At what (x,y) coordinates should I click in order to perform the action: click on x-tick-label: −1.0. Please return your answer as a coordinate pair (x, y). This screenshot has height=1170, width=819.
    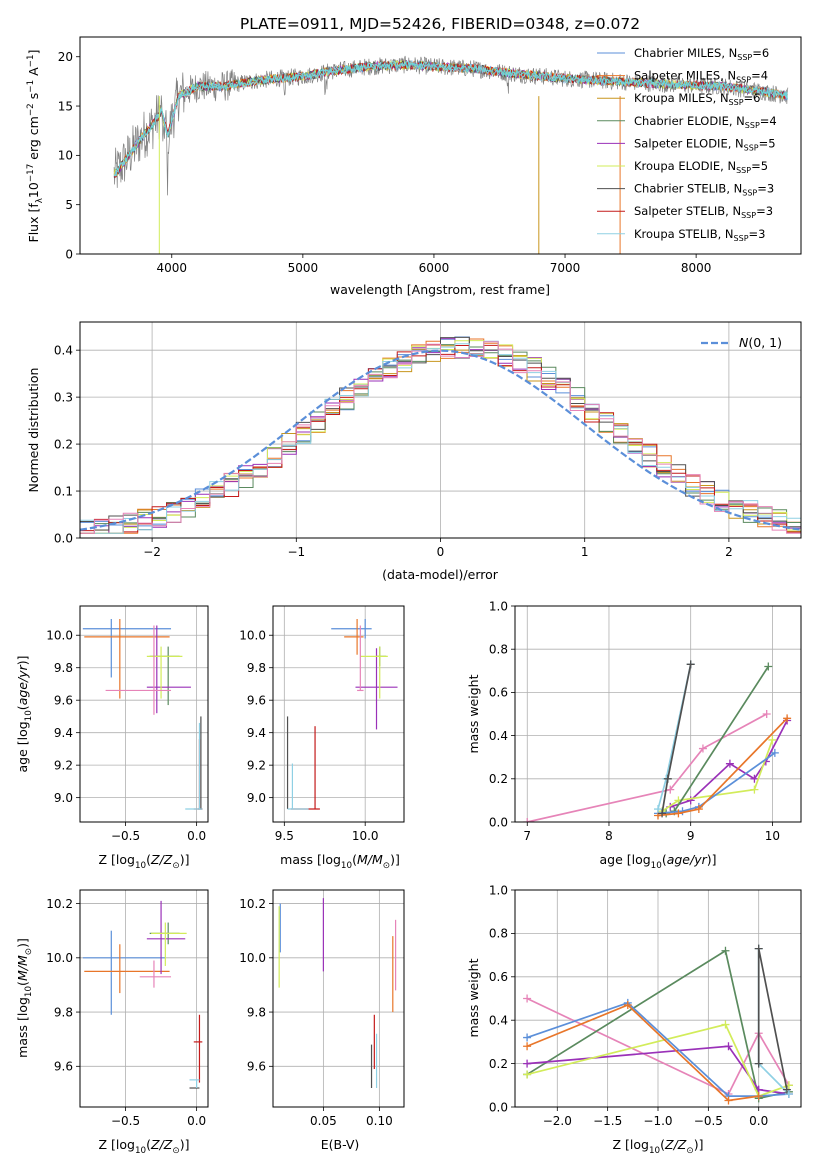
    Looking at the image, I should click on (657, 1121).